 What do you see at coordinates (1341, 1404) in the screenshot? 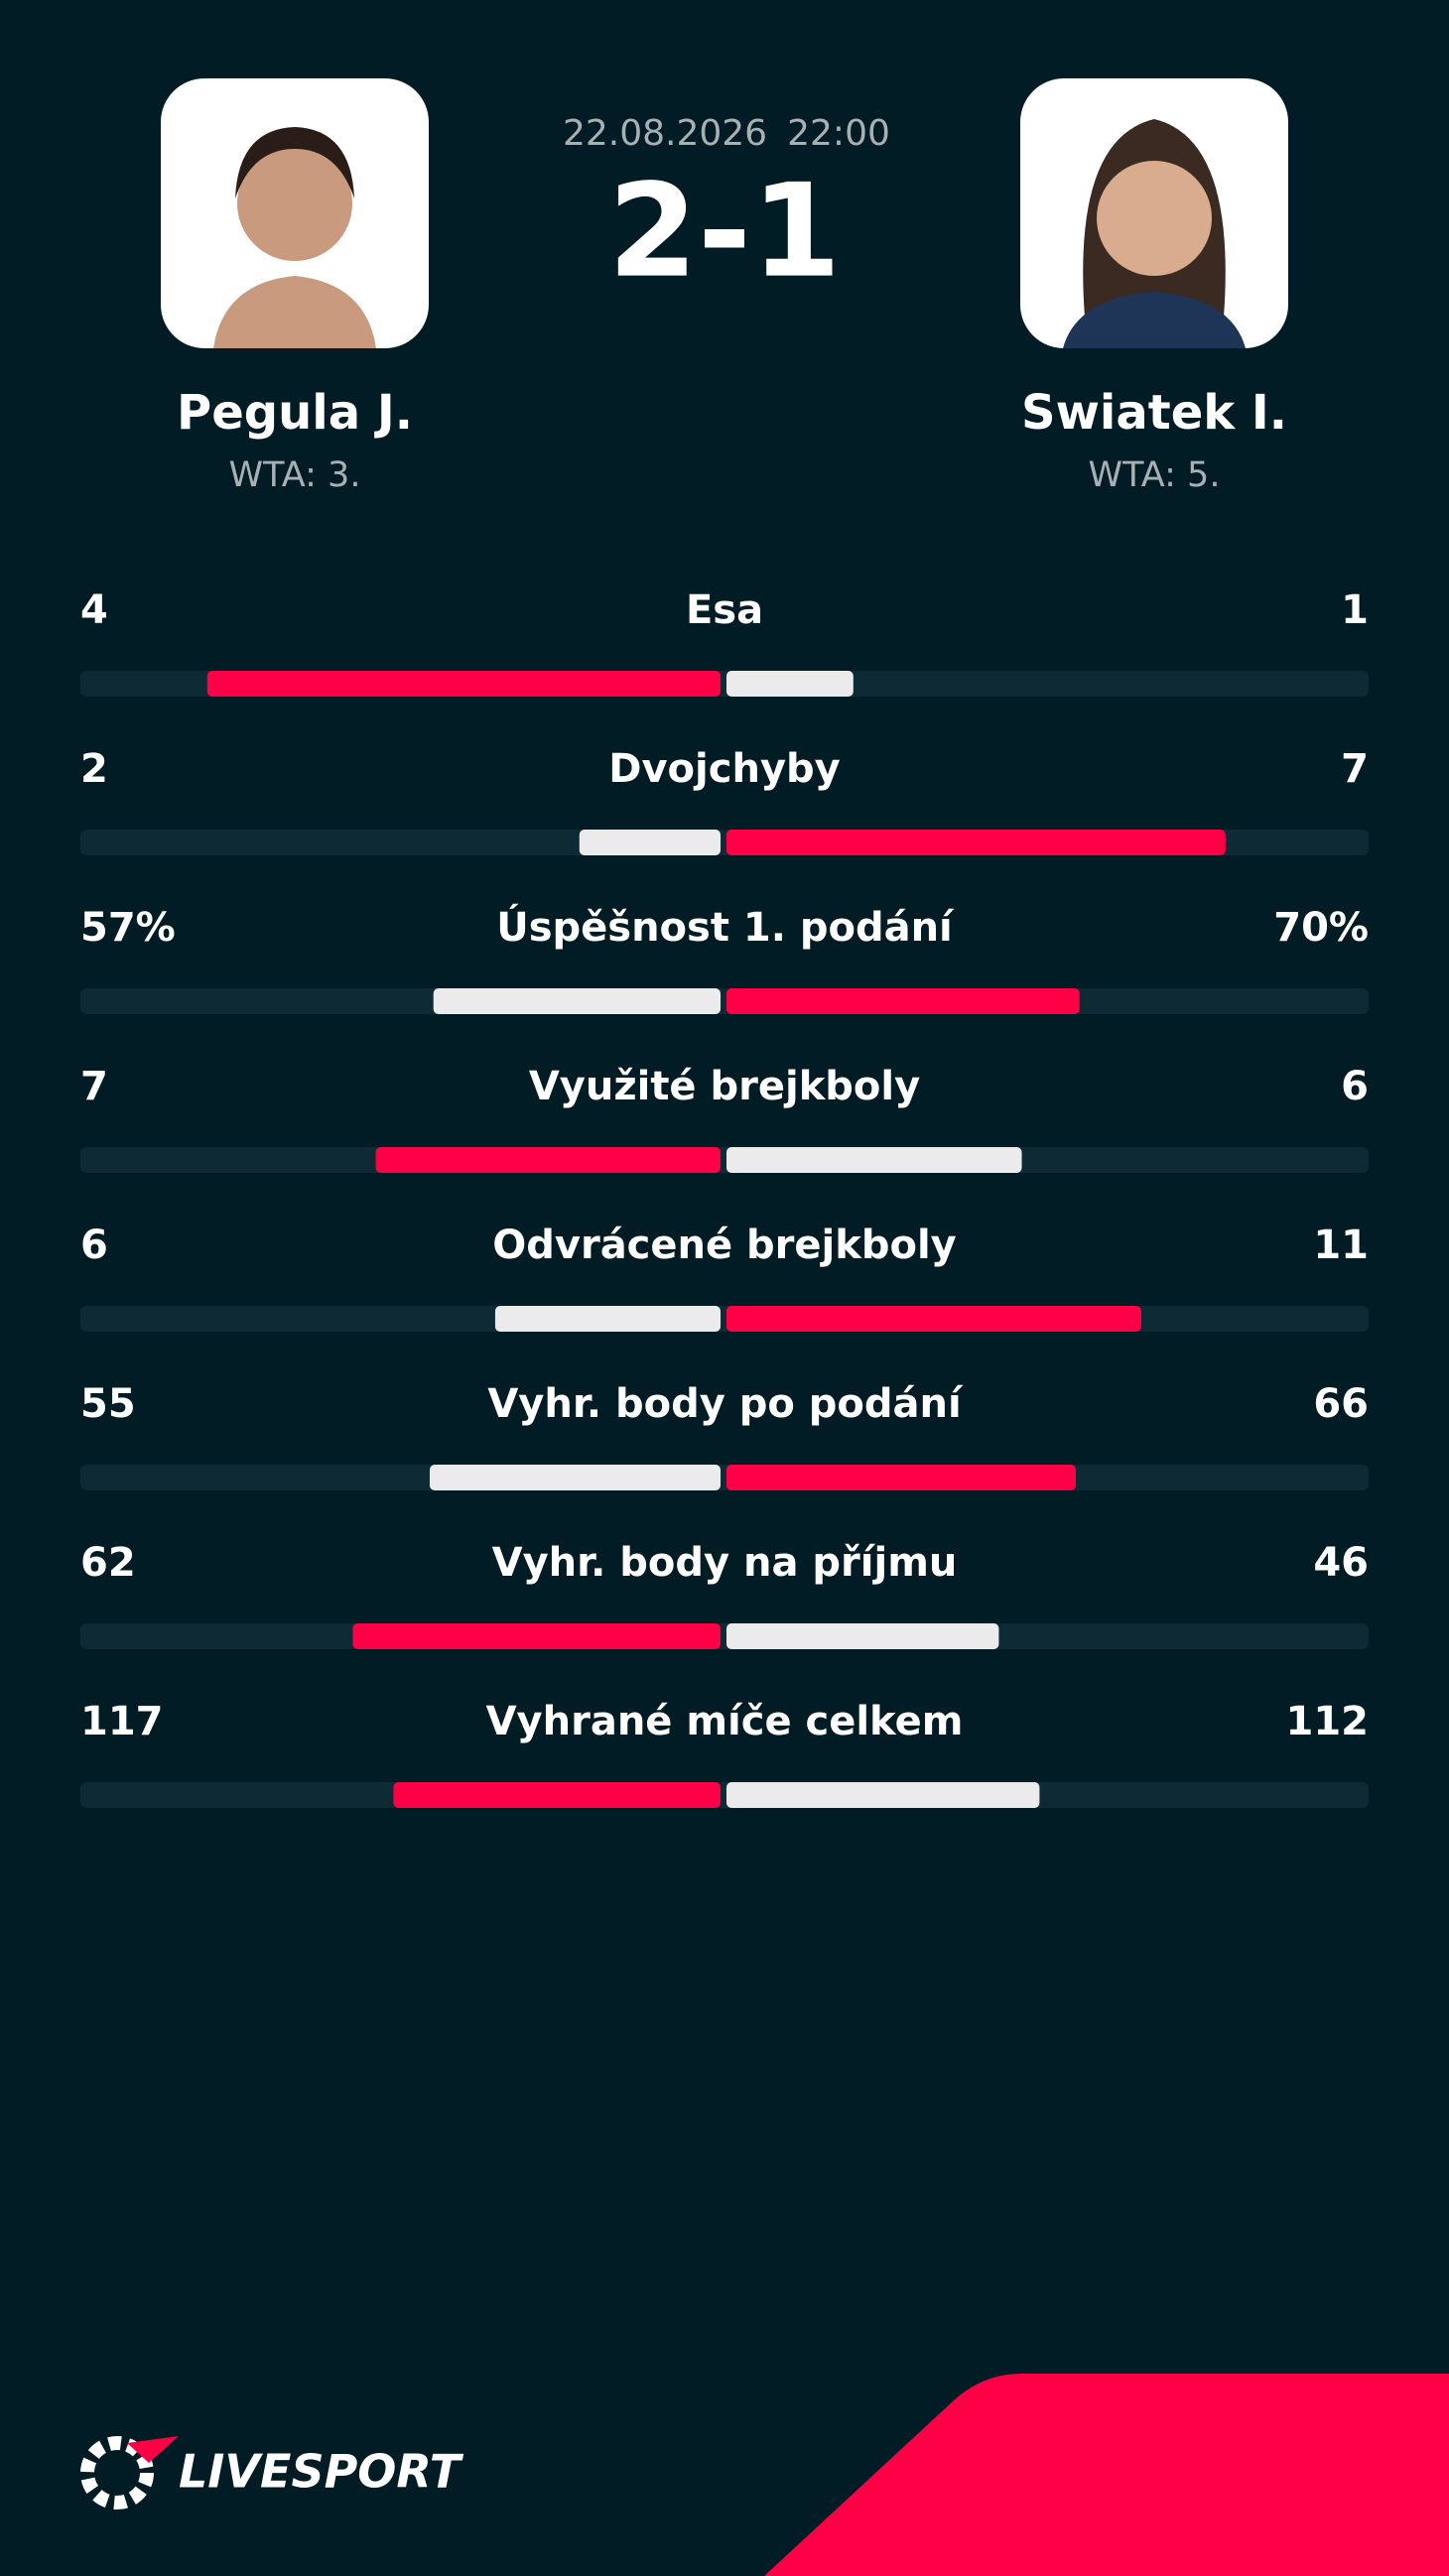
I see `away-value: 66` at bounding box center [1341, 1404].